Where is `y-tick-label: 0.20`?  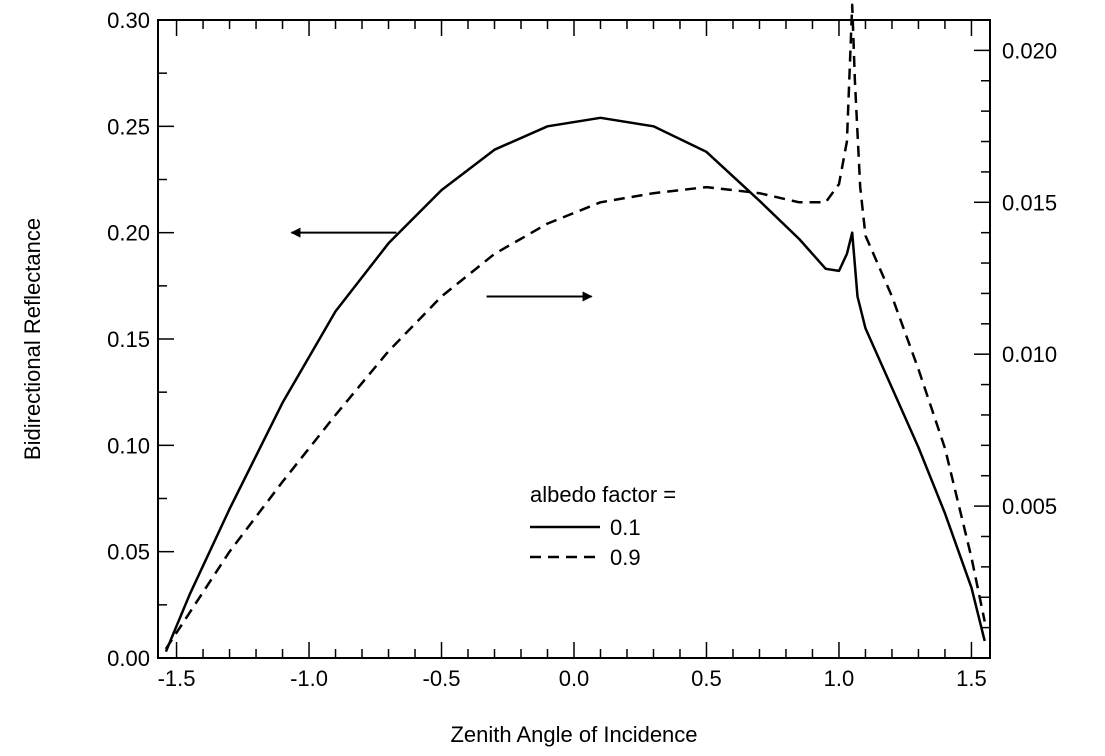 y-tick-label: 0.20 is located at coordinates (128, 233).